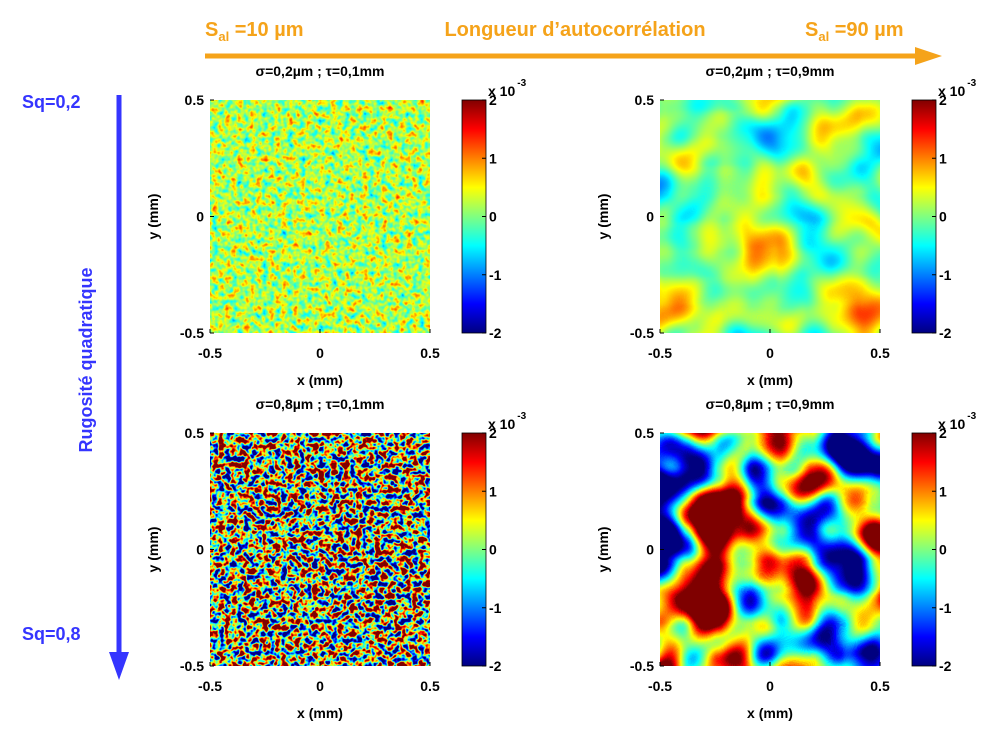  Describe the element at coordinates (266, 30) in the screenshot. I see `value-text: =10 µm` at that location.